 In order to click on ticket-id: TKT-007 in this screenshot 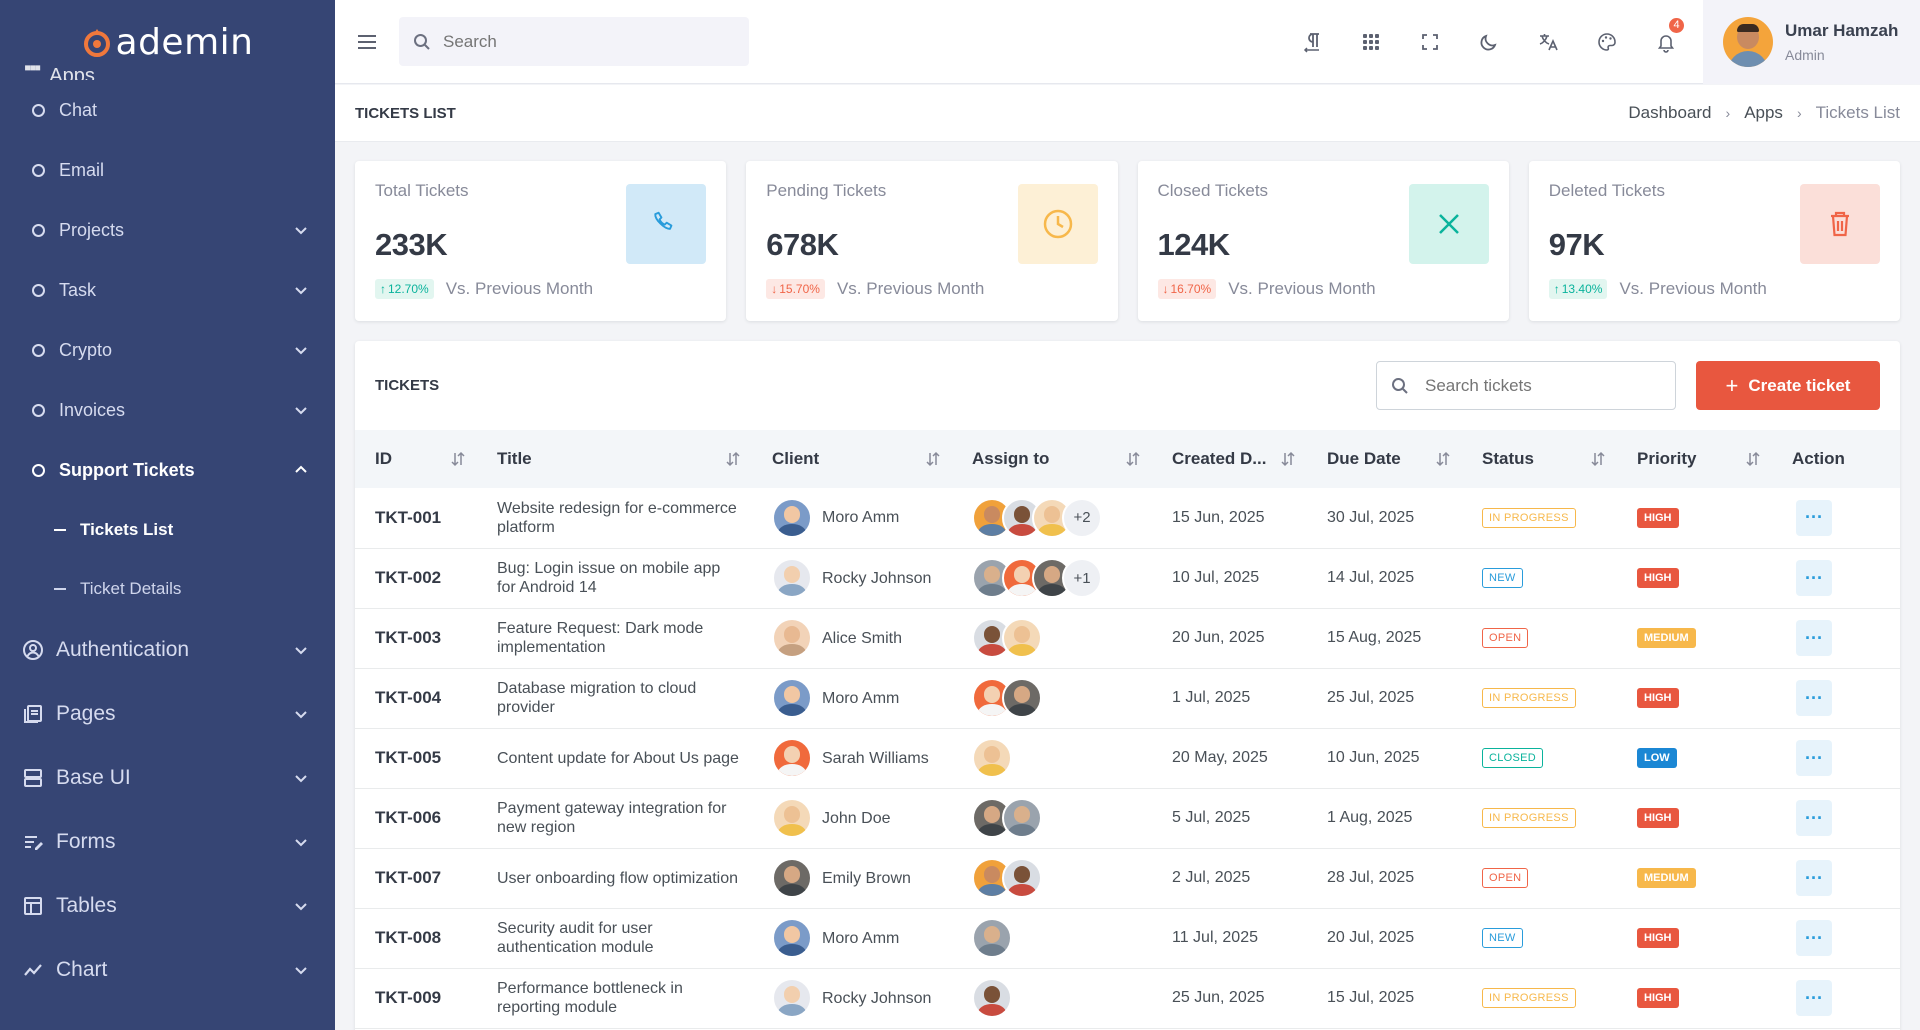, I will do `click(408, 877)`.